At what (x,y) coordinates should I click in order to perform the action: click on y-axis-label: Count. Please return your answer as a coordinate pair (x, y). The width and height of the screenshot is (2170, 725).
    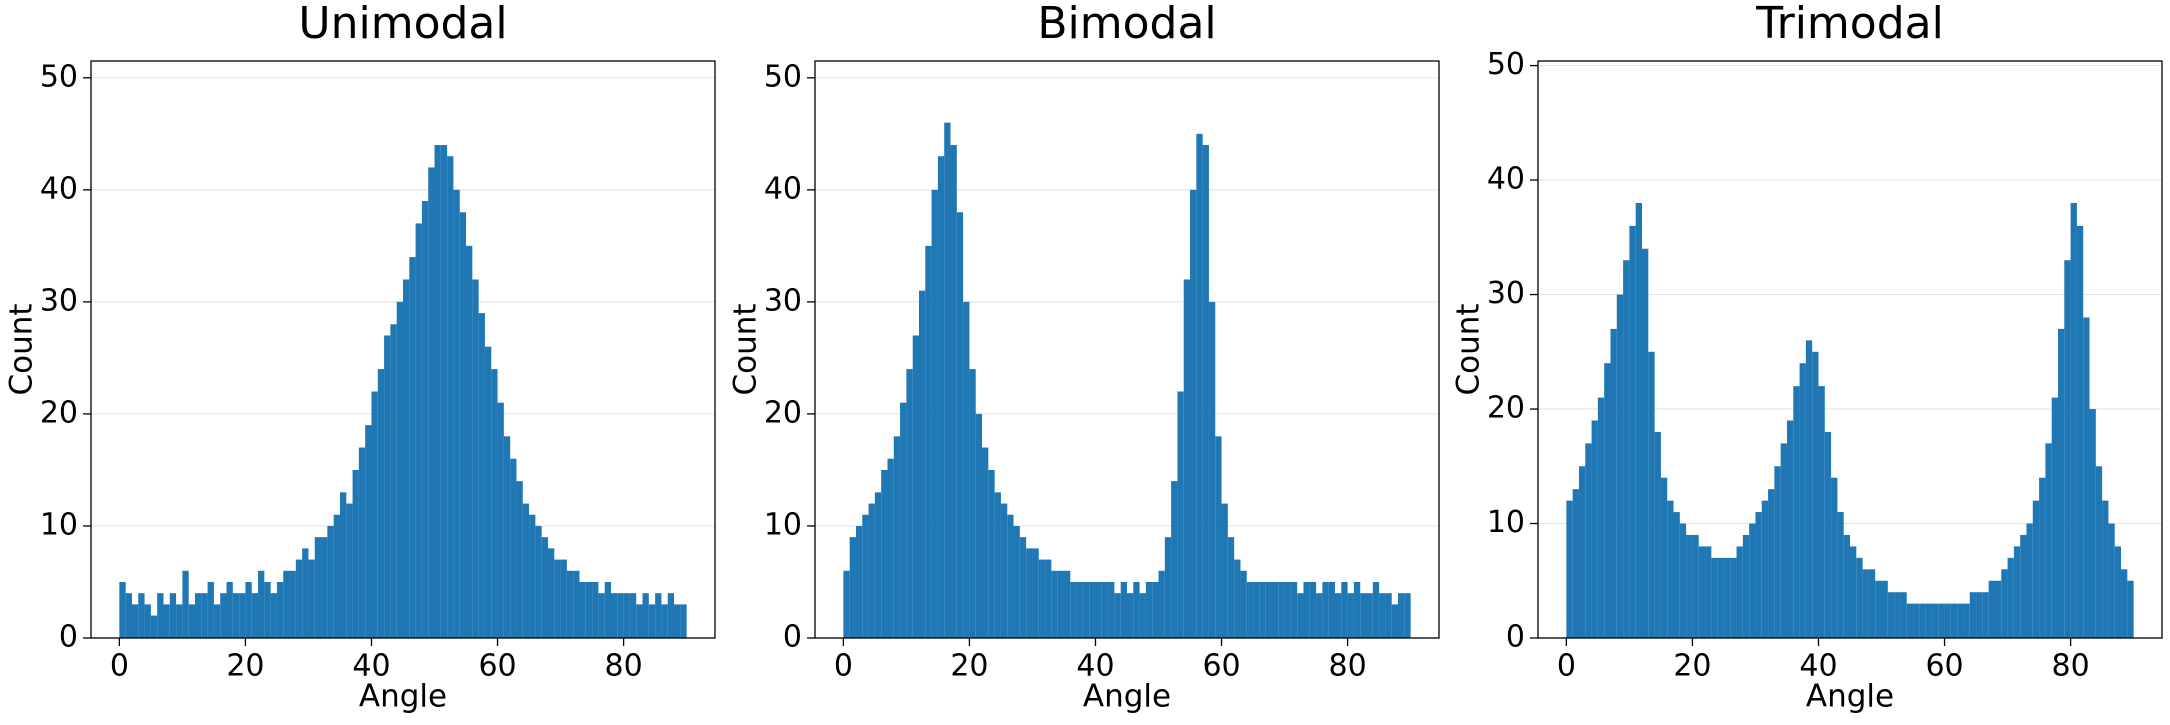
    Looking at the image, I should click on (746, 349).